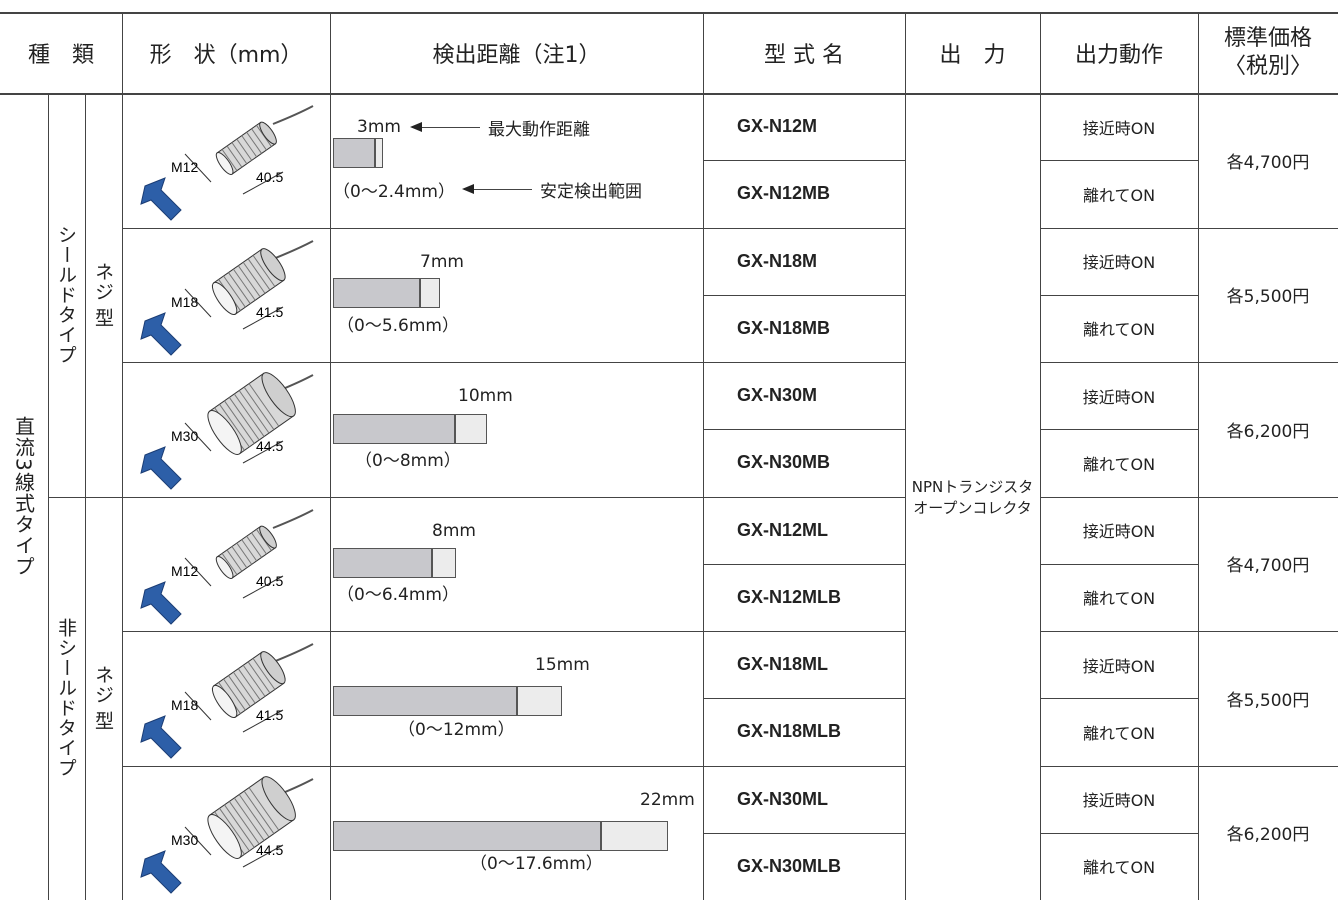  Describe the element at coordinates (789, 865) in the screenshot. I see `model-name: GX-N30MLB` at that location.